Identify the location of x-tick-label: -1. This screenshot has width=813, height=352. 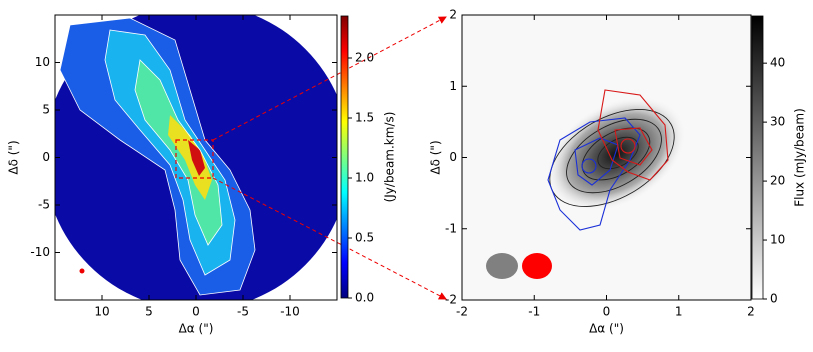
(534, 312).